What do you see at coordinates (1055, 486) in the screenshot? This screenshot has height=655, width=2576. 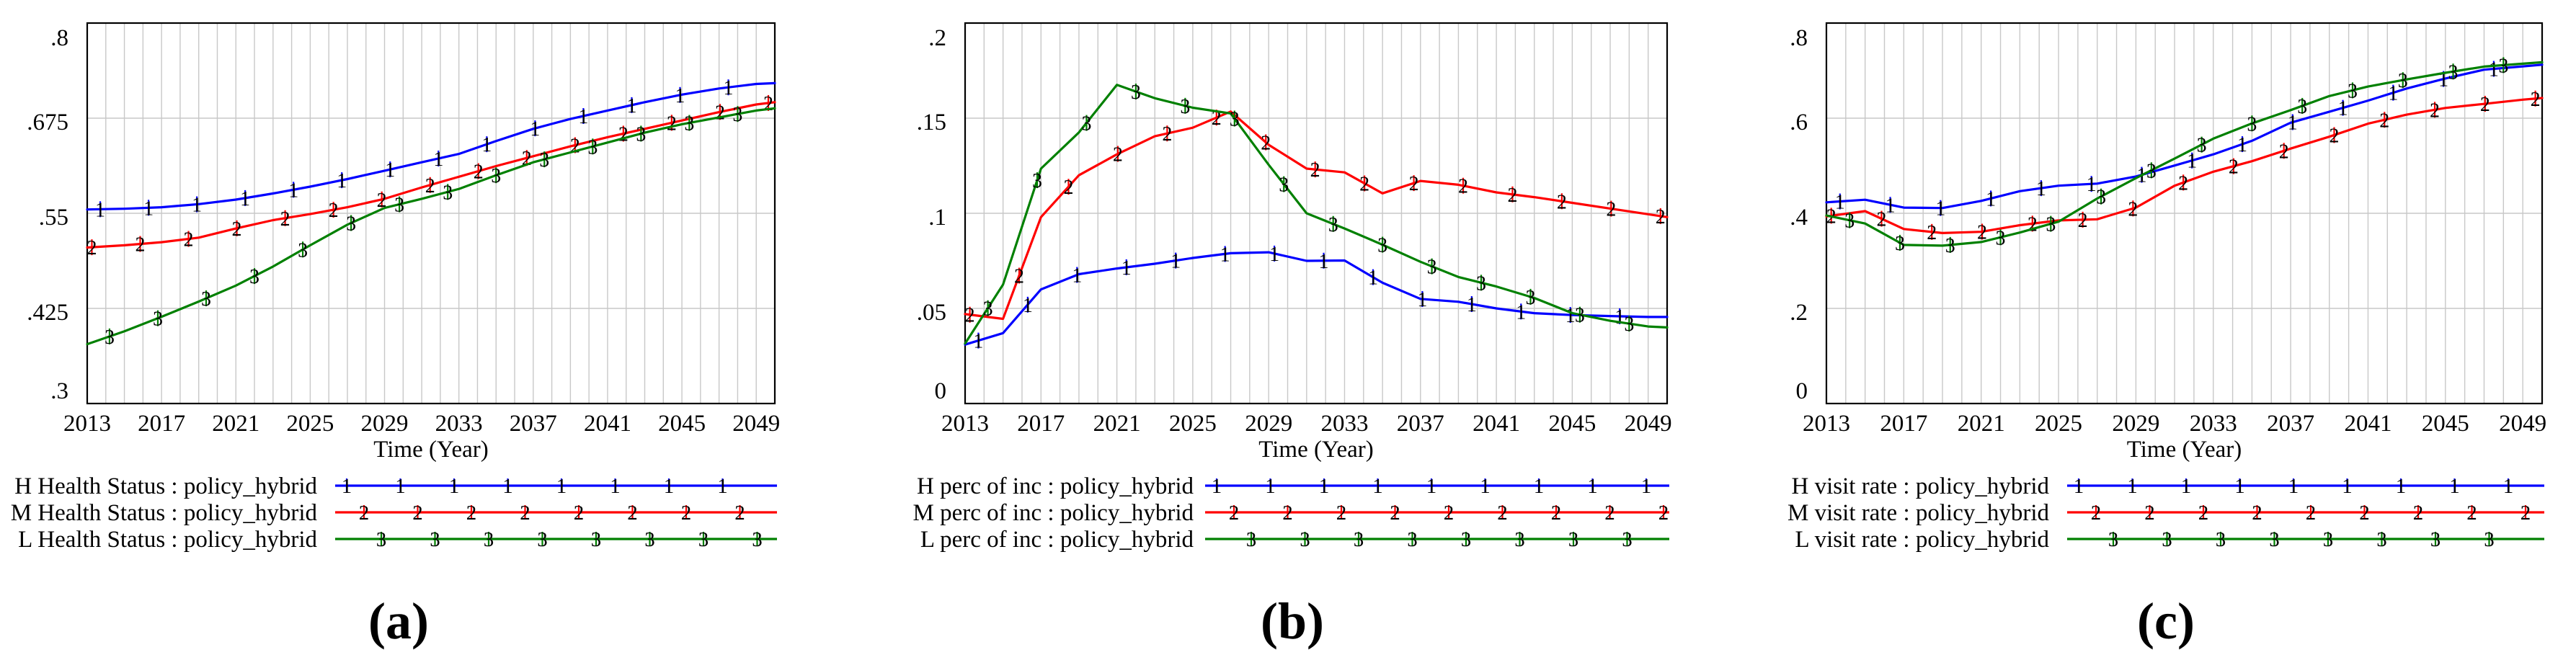 I see `legend-label: H perc of inc : policy_hybrid` at bounding box center [1055, 486].